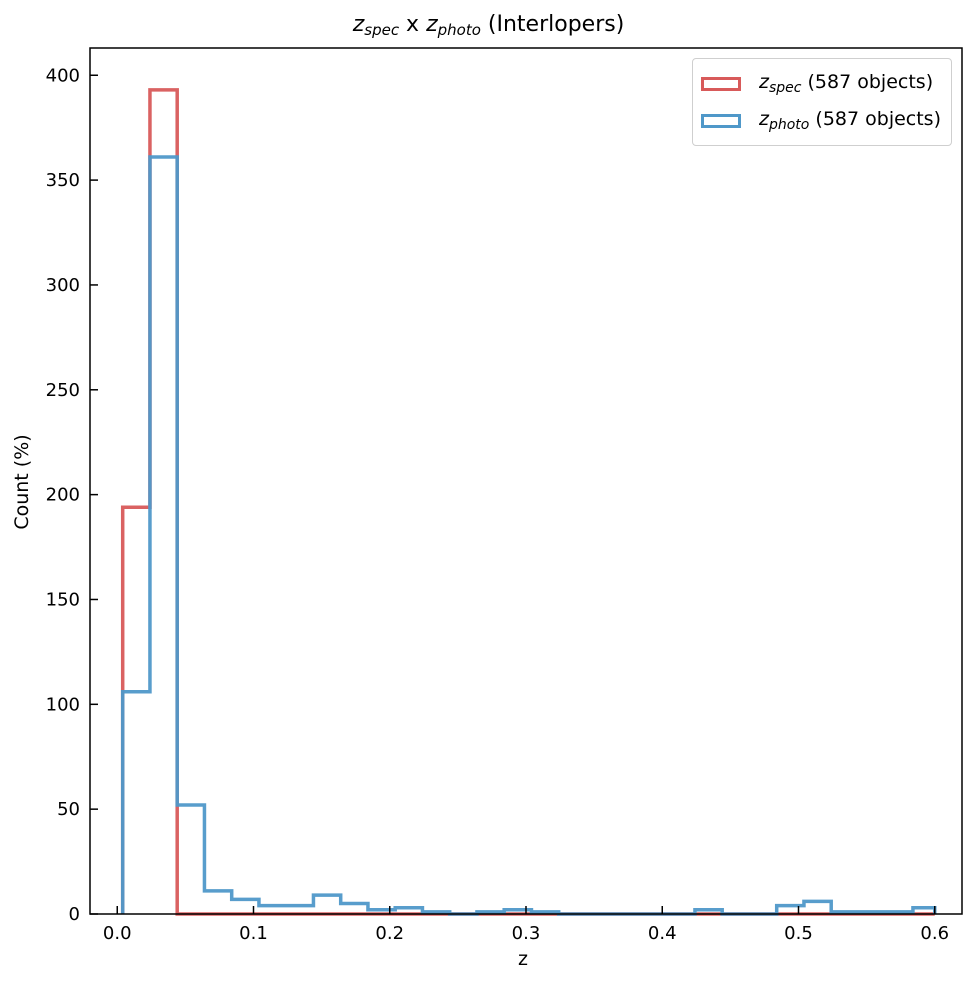 The height and width of the screenshot is (985, 977). Describe the element at coordinates (552, 24) in the screenshot. I see `title-tail: (Interlopers)` at that location.